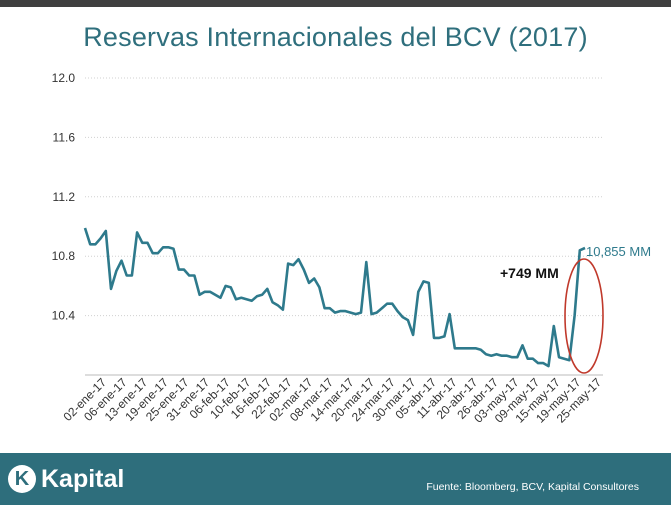 This screenshot has height=505, width=671. What do you see at coordinates (584, 316) in the screenshot?
I see `highlight-ellipse` at bounding box center [584, 316].